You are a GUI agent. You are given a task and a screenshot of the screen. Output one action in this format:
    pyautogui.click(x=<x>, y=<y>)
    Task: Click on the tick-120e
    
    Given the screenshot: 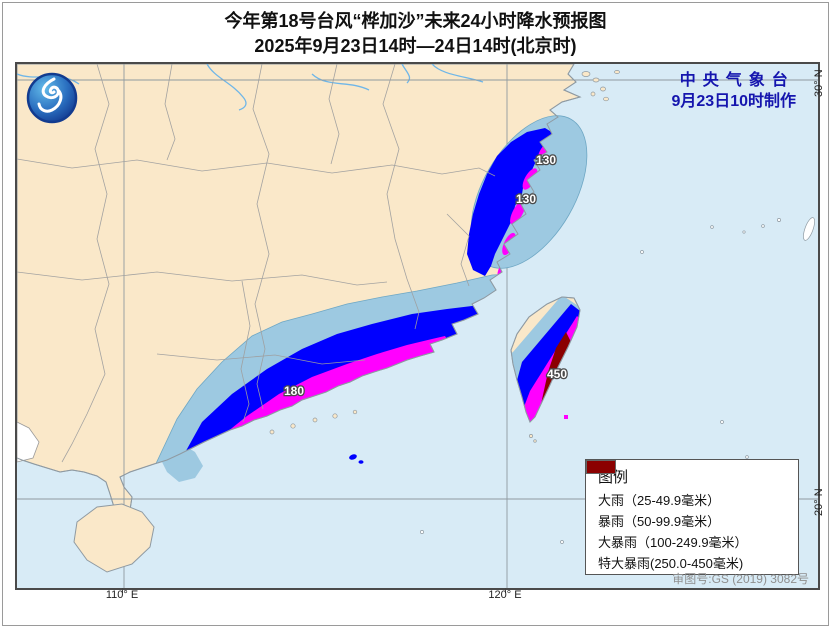 What is the action you would take?
    pyautogui.click(x=505, y=590)
    